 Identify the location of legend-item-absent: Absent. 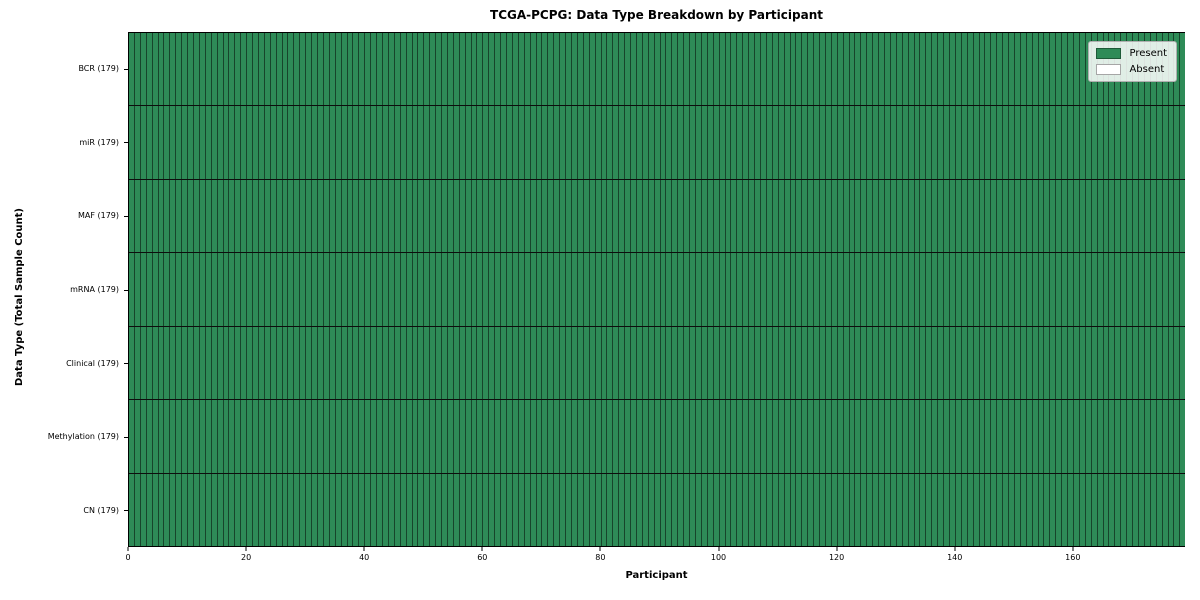
(1131, 69).